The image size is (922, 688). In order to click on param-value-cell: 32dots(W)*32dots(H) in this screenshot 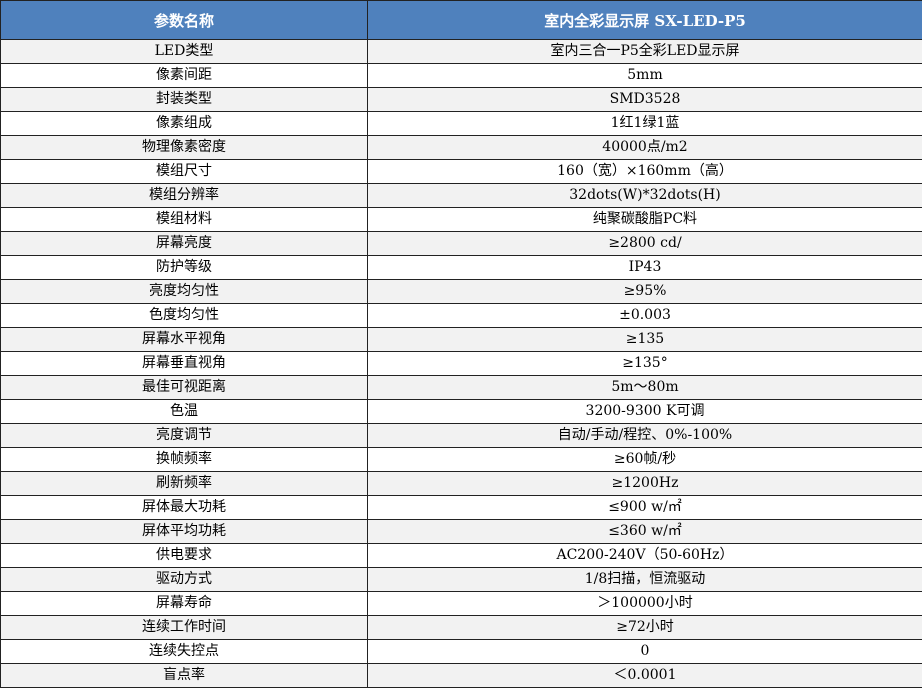, I will do `click(644, 195)`.